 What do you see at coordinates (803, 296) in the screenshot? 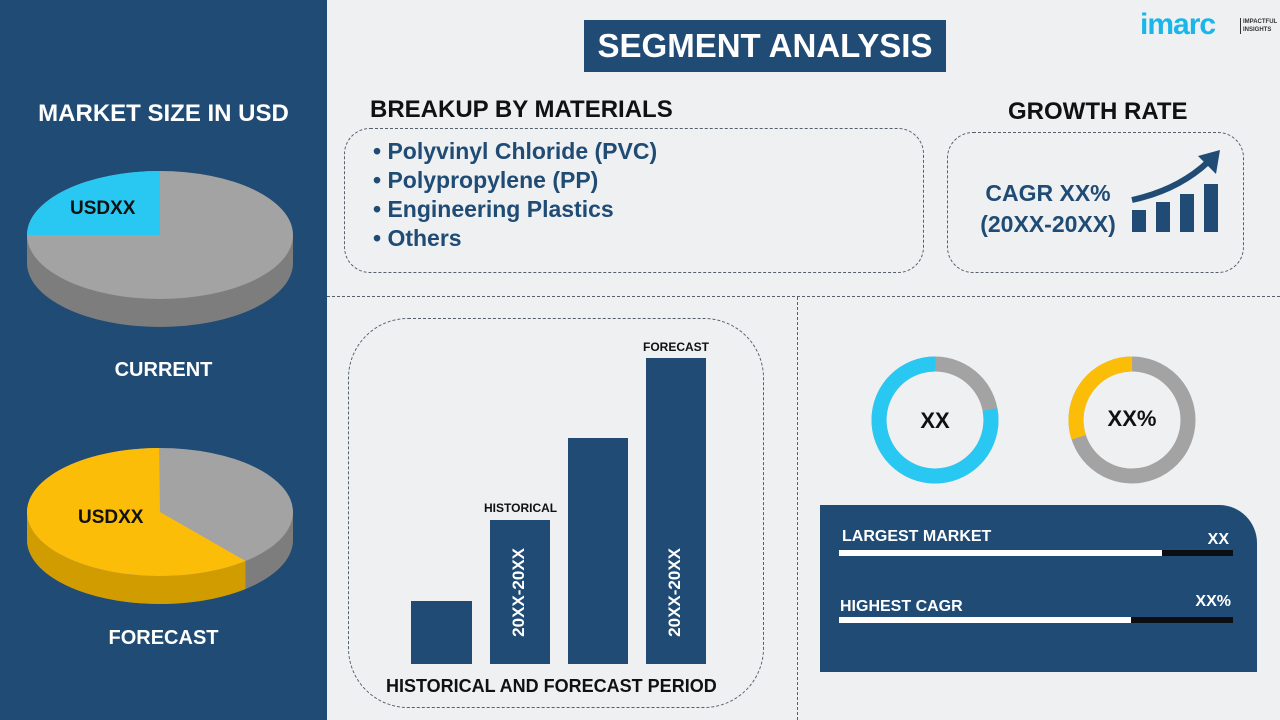
I see `divider-horizontal` at bounding box center [803, 296].